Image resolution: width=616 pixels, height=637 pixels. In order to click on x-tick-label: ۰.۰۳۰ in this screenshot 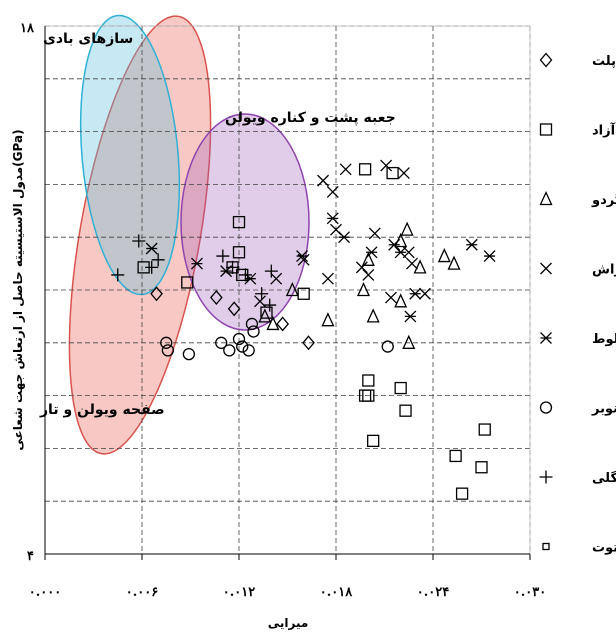, I will do `click(530, 592)`.